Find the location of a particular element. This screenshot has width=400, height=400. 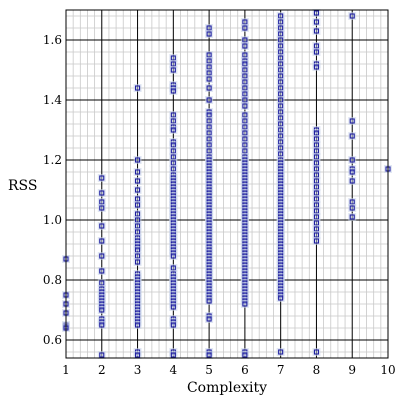

y-axis-label: RSS is located at coordinates (22, 186).